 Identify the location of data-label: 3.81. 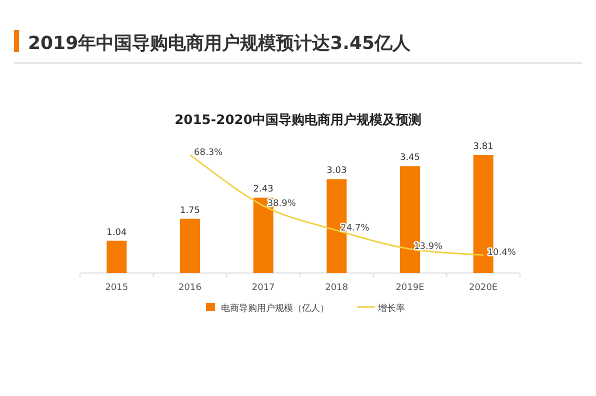
(483, 147).